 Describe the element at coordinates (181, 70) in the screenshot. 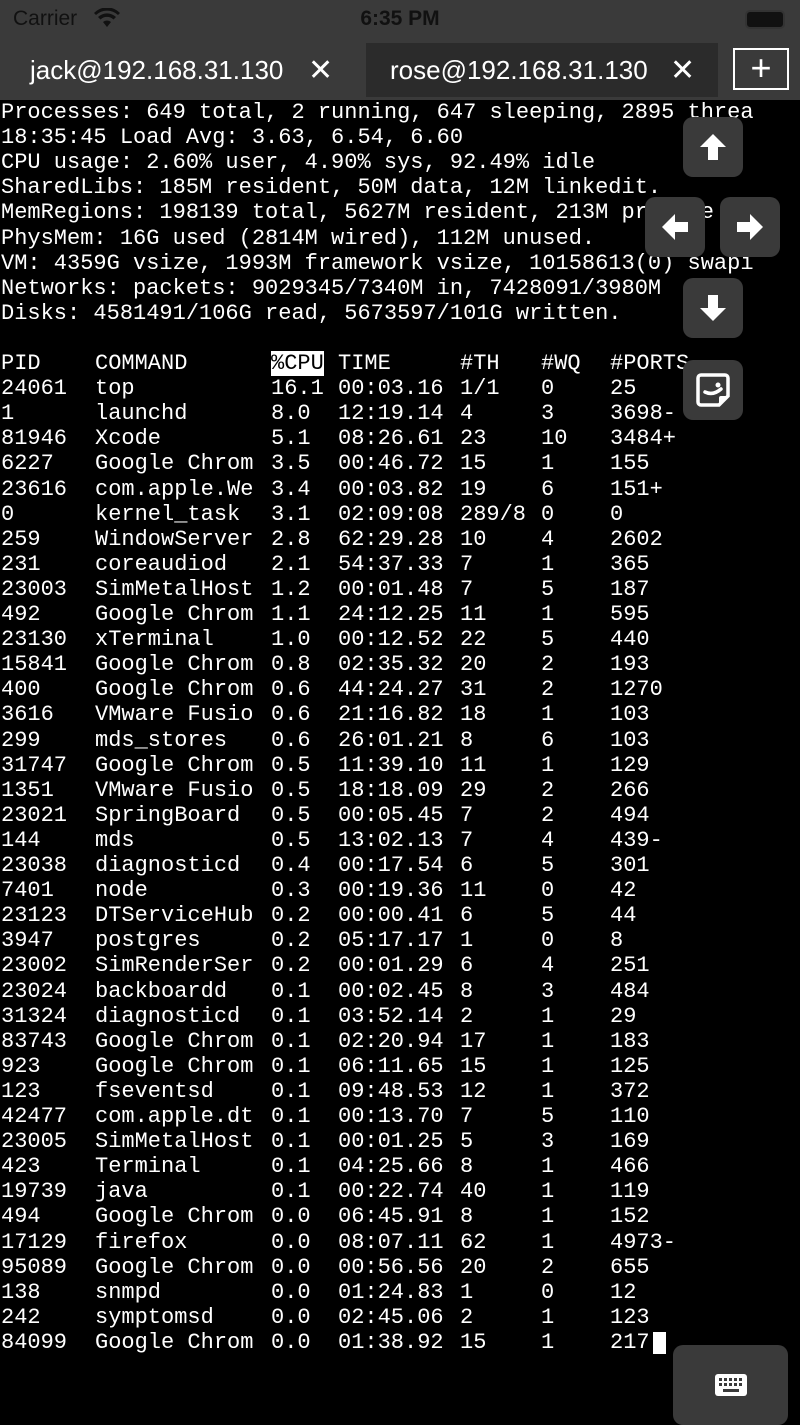

I see `tab-jack: jack@192.168.31.130 ✕` at that location.